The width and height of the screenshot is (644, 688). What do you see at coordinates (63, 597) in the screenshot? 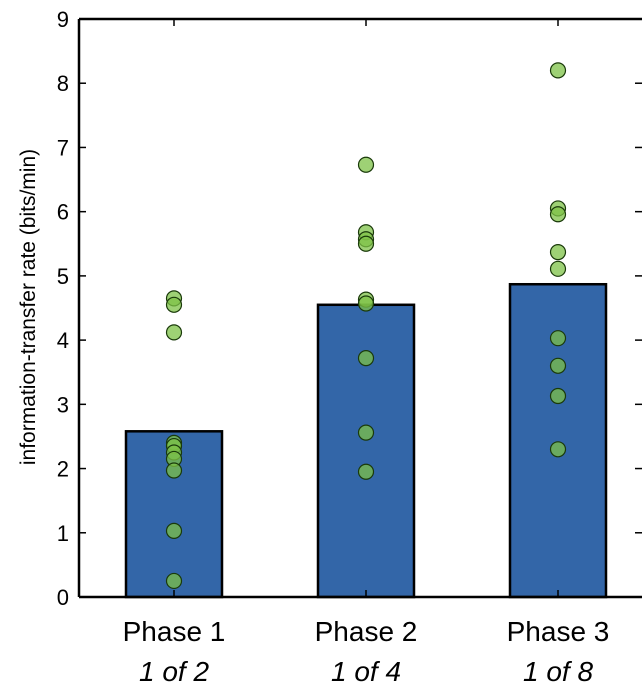
I see `y-tick-label: 0` at bounding box center [63, 597].